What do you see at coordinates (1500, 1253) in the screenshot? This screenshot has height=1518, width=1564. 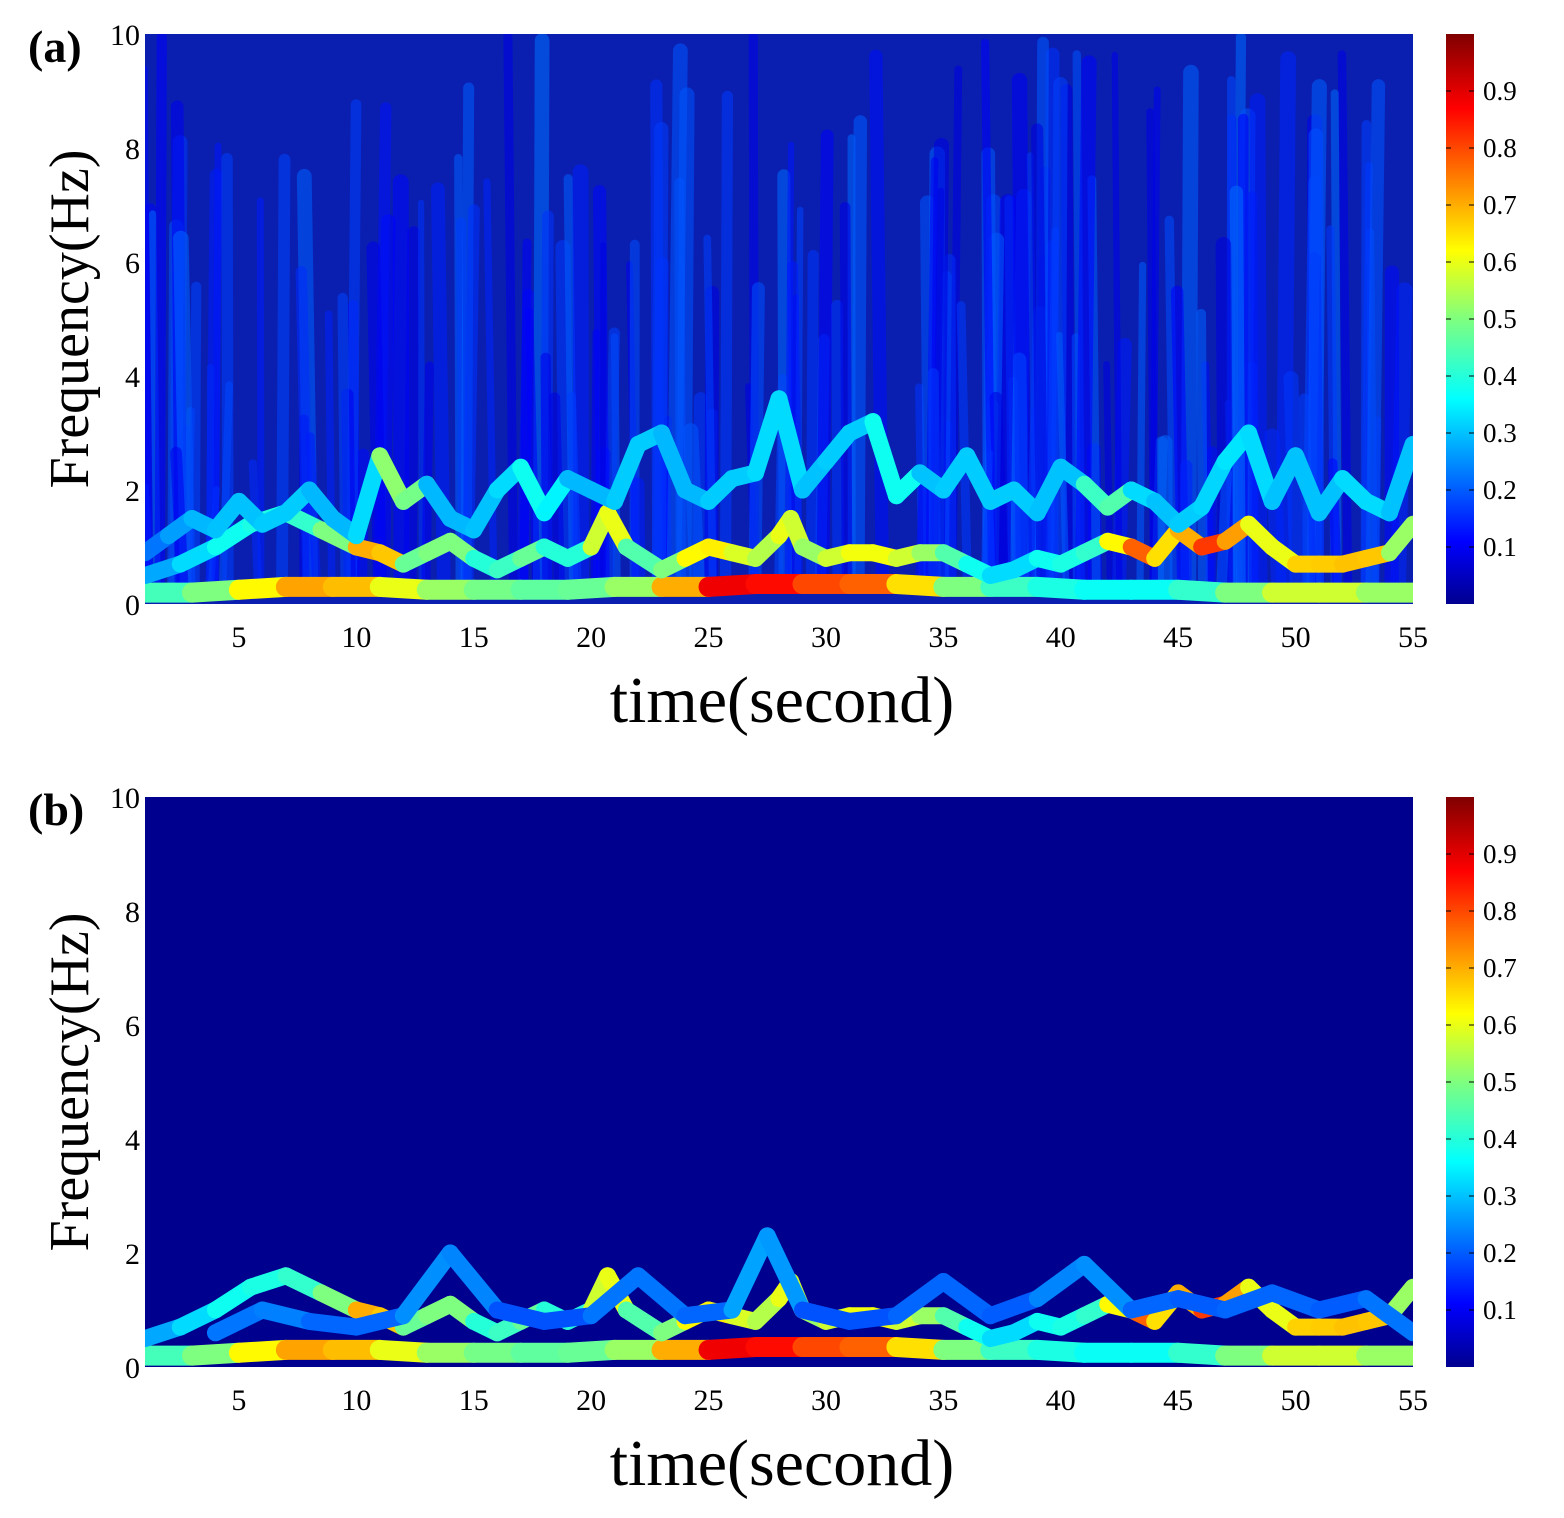 I see `colorbar-tick-label: 0.2` at bounding box center [1500, 1253].